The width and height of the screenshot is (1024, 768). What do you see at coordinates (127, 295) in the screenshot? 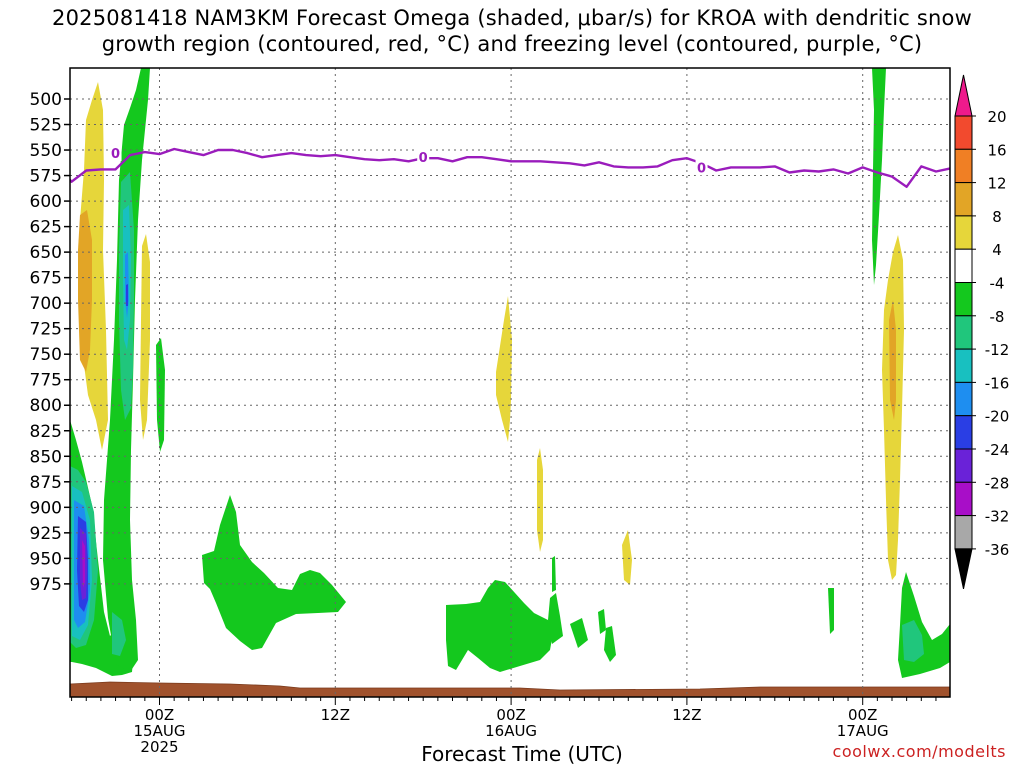
I see `omega-region-neg20-neg24` at bounding box center [127, 295].